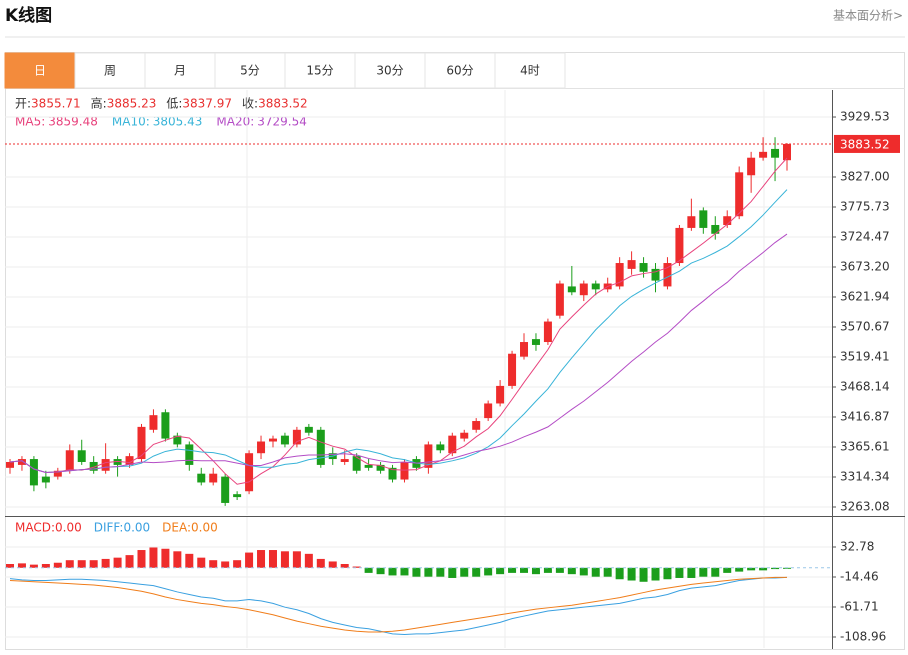 This screenshot has height=655, width=908. Describe the element at coordinates (35, 528) in the screenshot. I see `legend-label: MACD:` at that location.